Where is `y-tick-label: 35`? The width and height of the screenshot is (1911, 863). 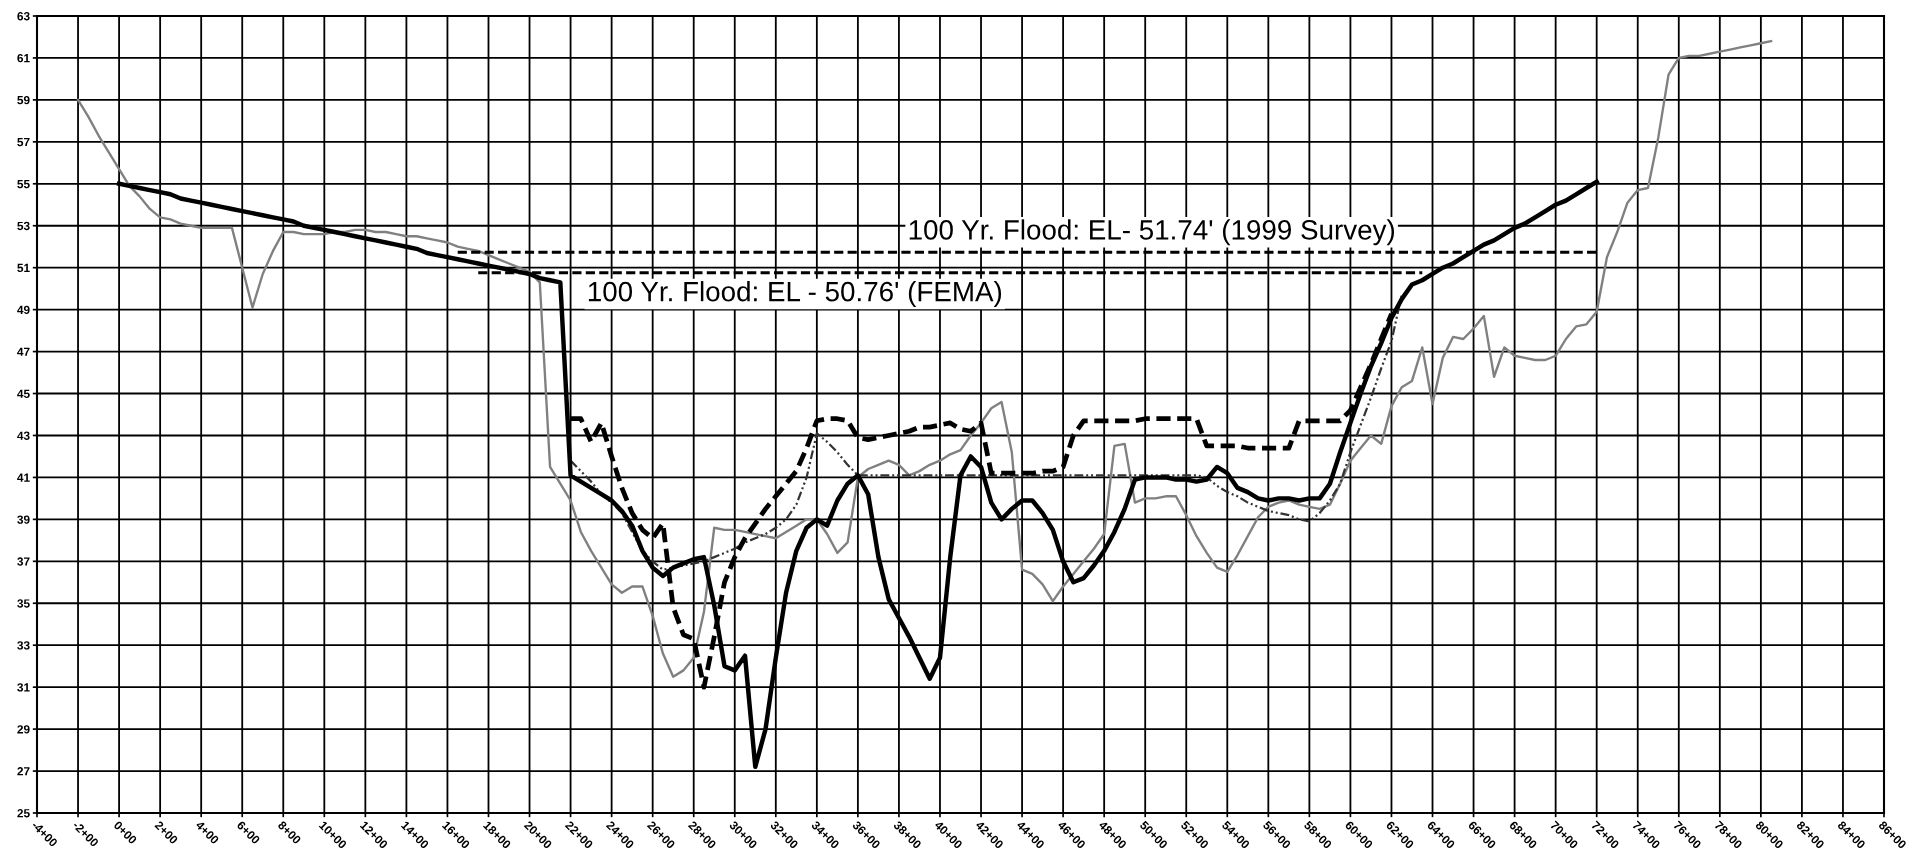
y-tick-label: 35 is located at coordinates (23, 603).